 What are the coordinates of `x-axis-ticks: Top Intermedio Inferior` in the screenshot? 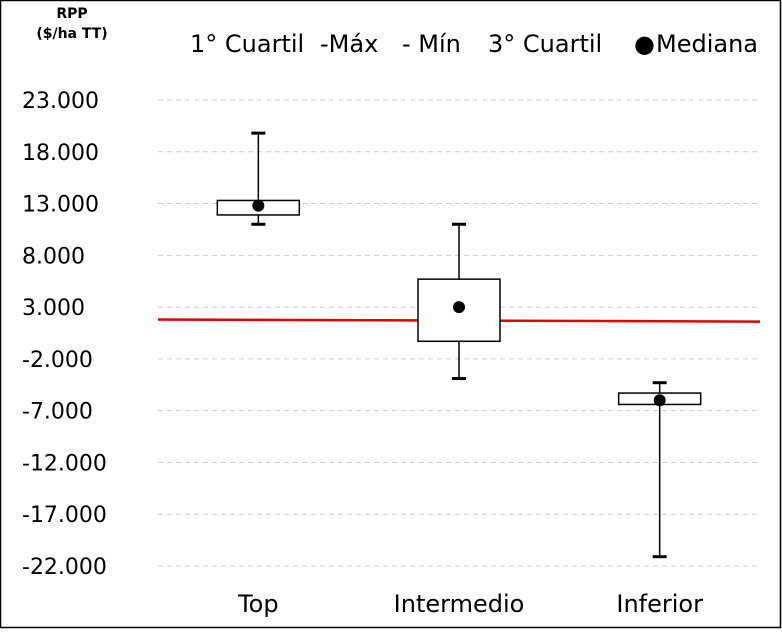 It's located at (470, 604).